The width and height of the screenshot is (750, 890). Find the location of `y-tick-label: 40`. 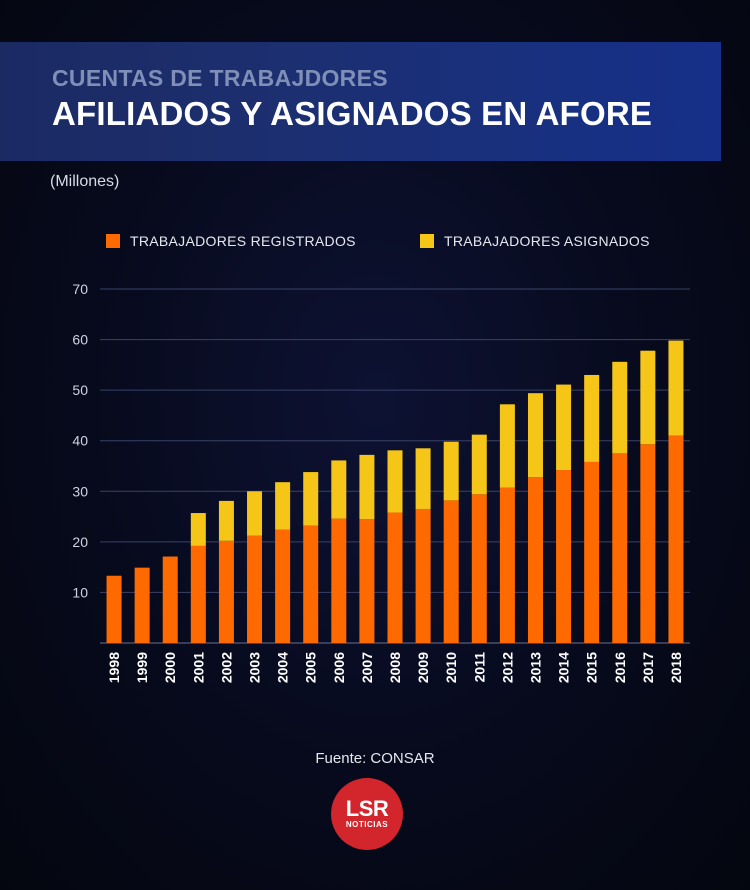

y-tick-label: 40 is located at coordinates (80, 441).